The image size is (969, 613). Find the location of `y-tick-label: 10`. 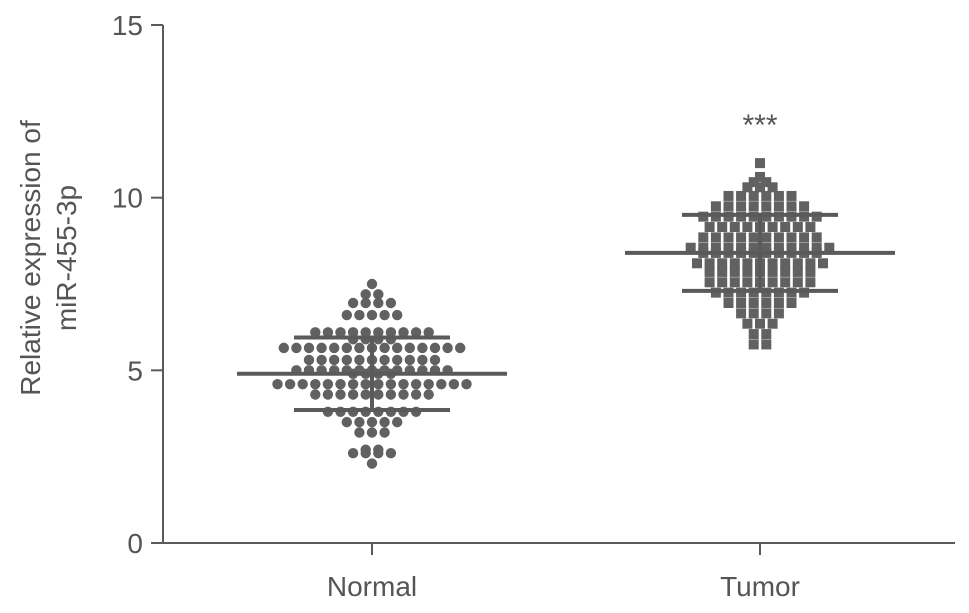

y-tick-label: 10 is located at coordinates (127, 198).